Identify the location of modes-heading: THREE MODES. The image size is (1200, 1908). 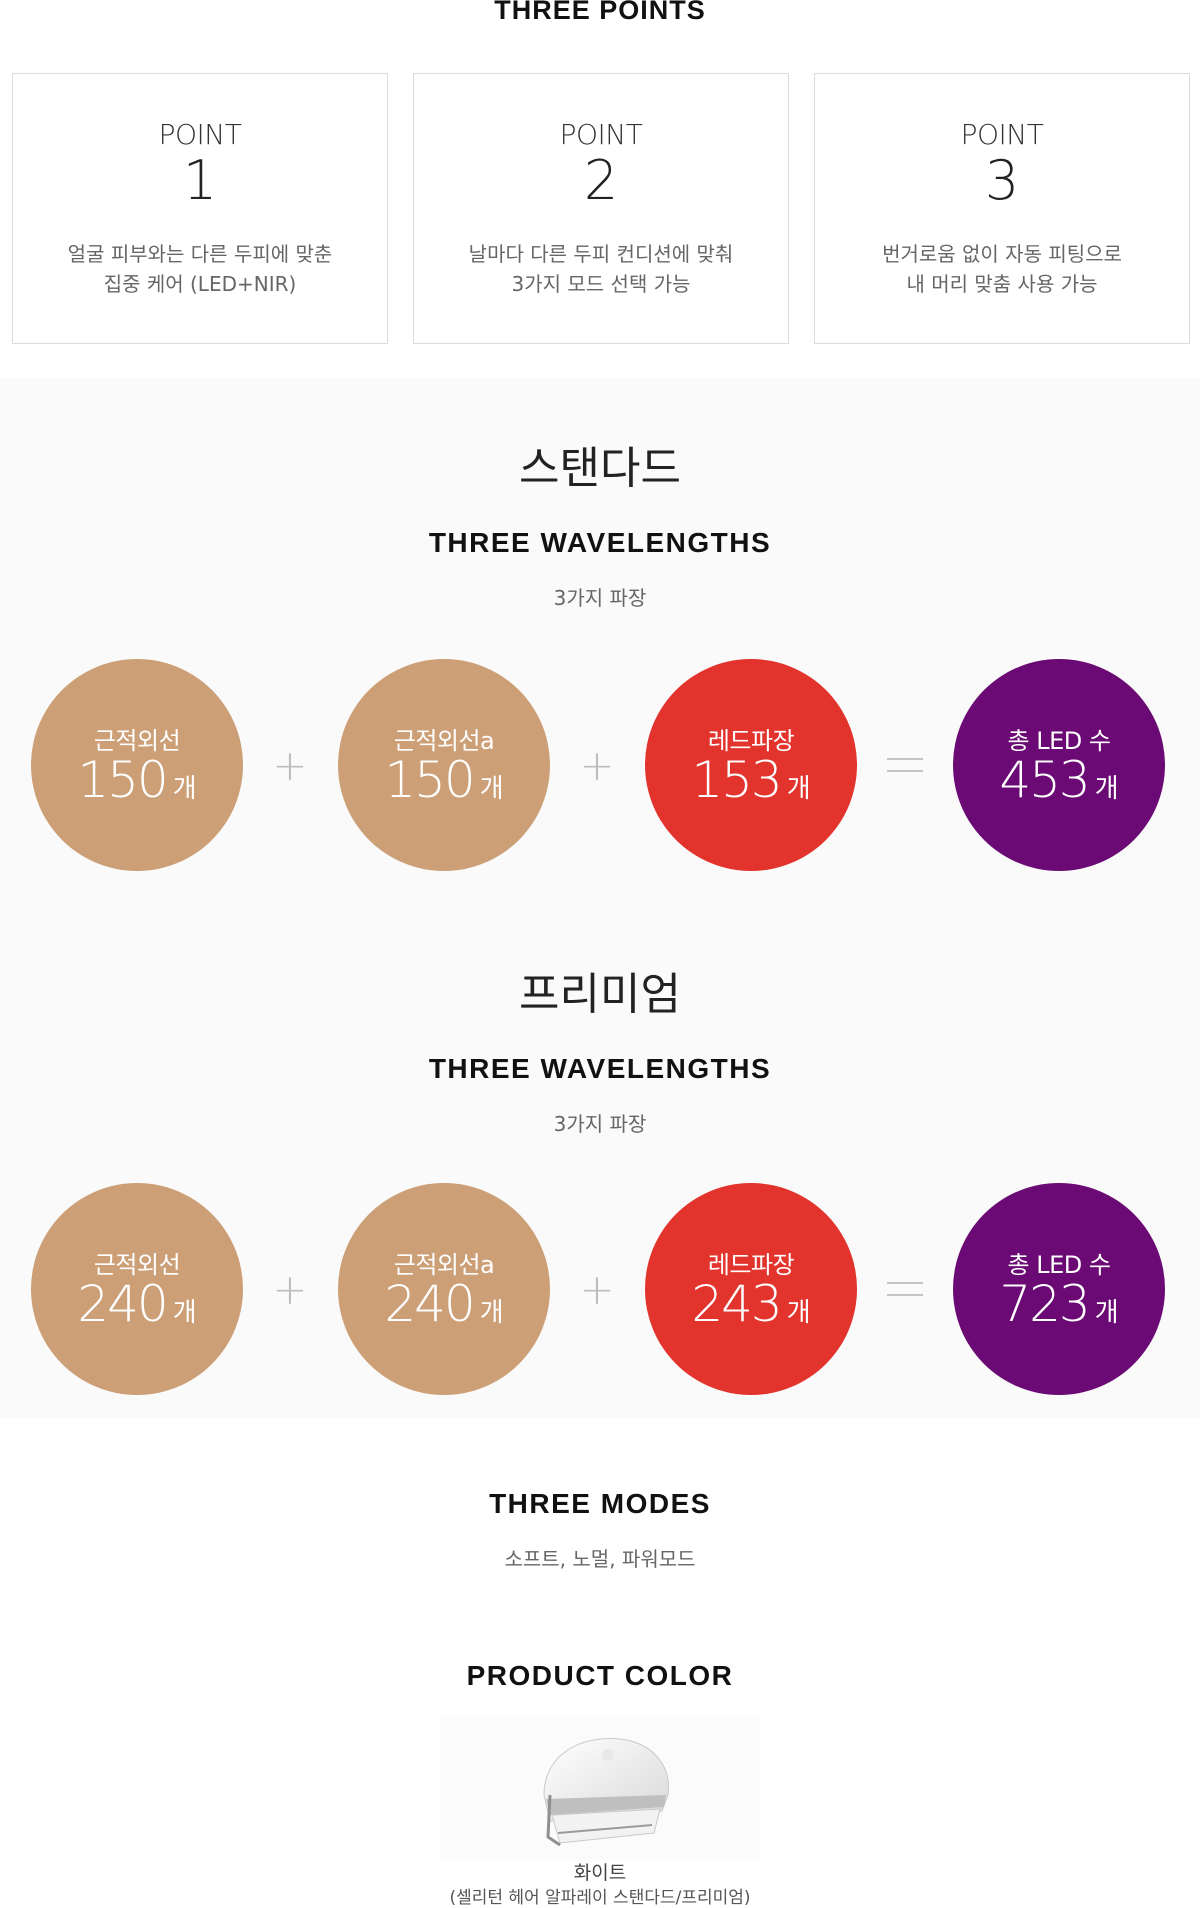
(600, 1503).